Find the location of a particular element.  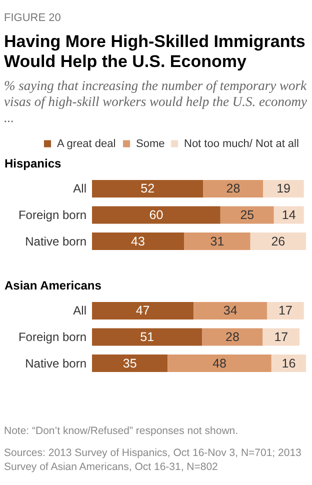

data-label: 60 is located at coordinates (156, 215).